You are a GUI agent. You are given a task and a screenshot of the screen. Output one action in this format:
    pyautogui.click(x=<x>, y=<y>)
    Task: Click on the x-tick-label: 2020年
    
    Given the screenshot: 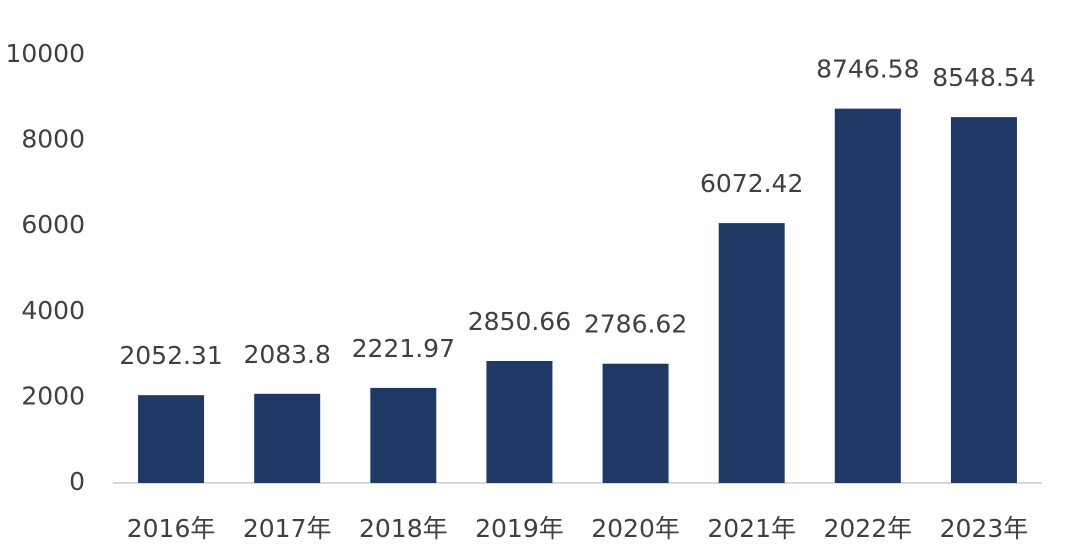 What is the action you would take?
    pyautogui.click(x=635, y=528)
    